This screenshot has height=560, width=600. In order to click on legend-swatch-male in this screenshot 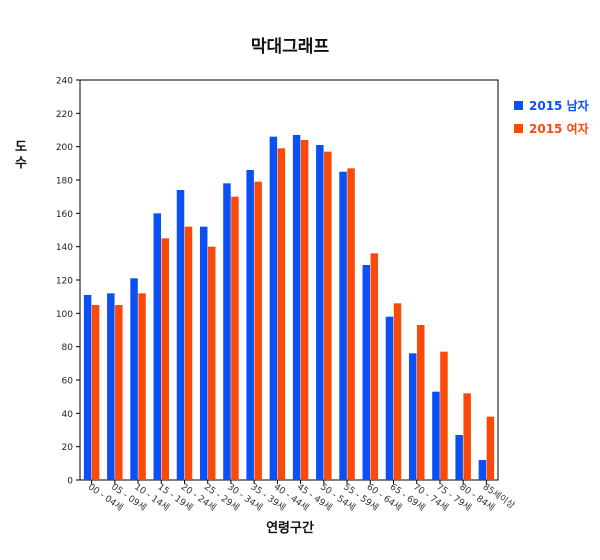, I will do `click(518, 105)`.